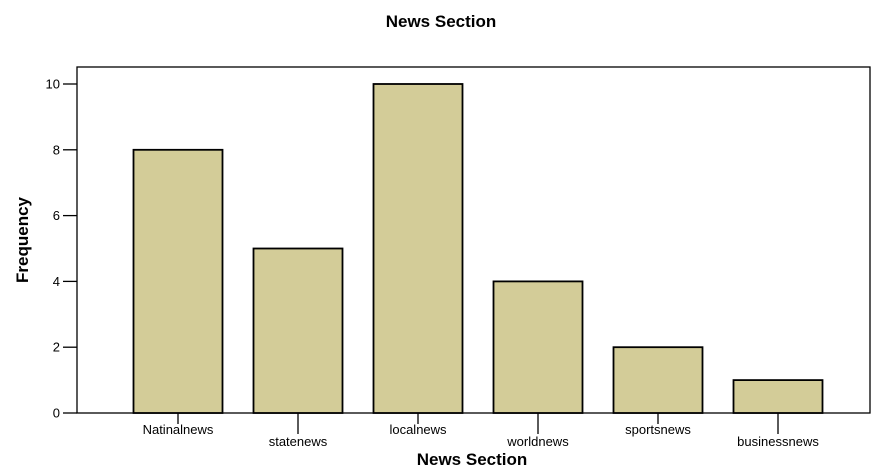  I want to click on x-tick-label: sportsnews, so click(658, 429).